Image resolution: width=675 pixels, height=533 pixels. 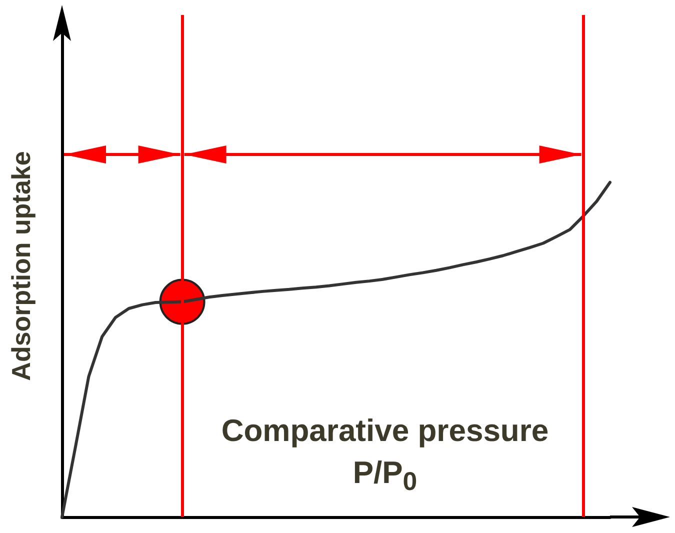 What do you see at coordinates (385, 455) in the screenshot?
I see `x-axis-title: Comparative pressure P/P$_{0}$` at bounding box center [385, 455].